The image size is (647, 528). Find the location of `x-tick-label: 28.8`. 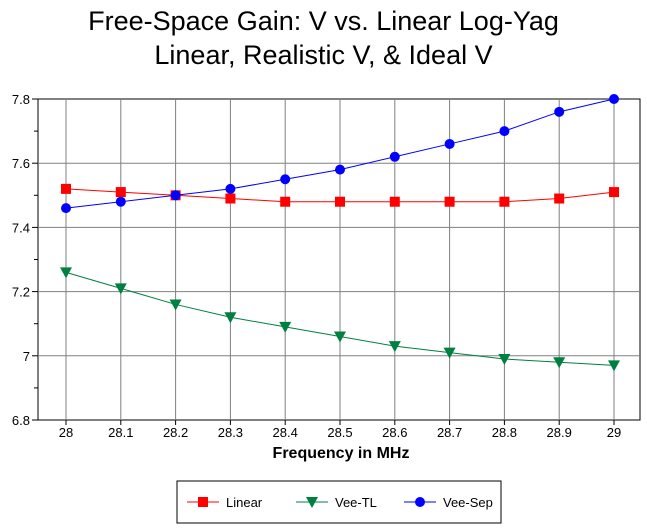

x-tick-label: 28.8 is located at coordinates (504, 432).